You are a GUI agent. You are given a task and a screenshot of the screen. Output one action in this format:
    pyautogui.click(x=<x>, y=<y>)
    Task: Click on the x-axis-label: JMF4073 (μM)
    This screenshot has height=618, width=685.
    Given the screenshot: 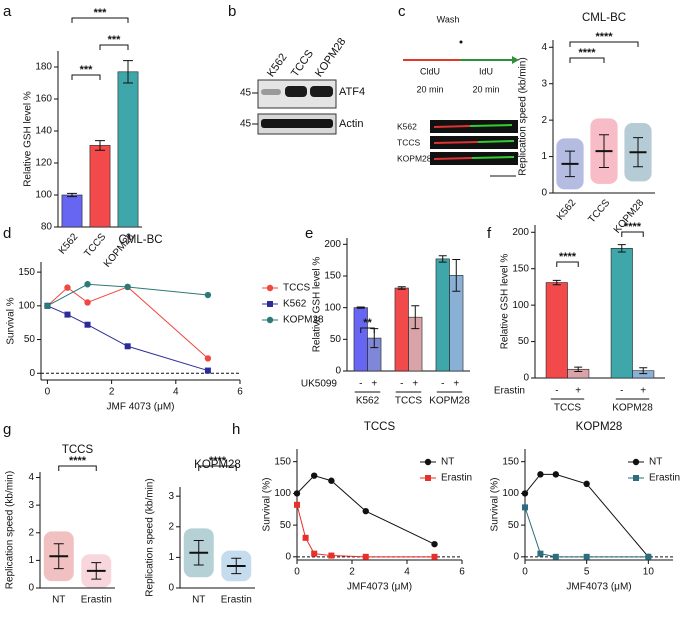 What is the action you would take?
    pyautogui.click(x=379, y=587)
    